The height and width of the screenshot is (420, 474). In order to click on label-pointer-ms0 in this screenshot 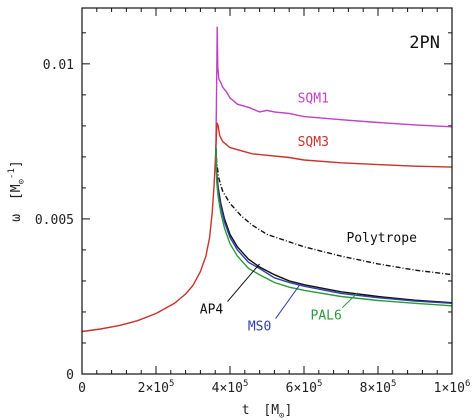, I will do `click(288, 301)`.